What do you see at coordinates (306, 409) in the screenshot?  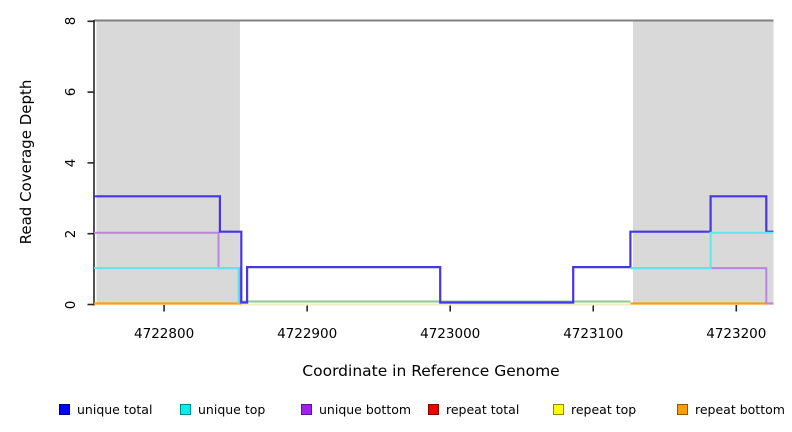 I see `legend-swatch-unique-bottom` at bounding box center [306, 409].